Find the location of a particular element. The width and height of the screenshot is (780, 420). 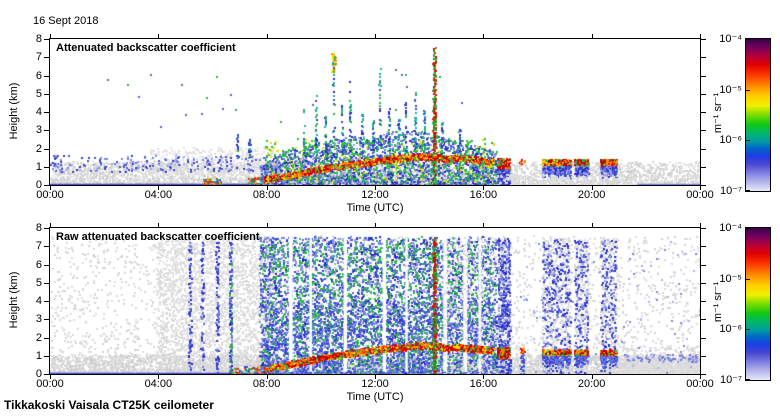

y-tick-label: 7 is located at coordinates (38, 246).